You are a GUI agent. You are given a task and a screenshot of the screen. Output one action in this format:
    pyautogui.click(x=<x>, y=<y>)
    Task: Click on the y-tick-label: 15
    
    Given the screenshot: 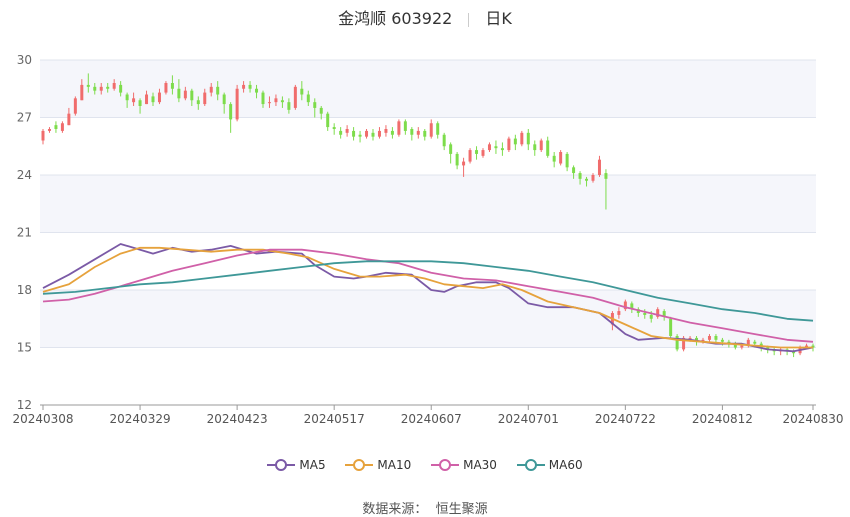 What is the action you would take?
    pyautogui.click(x=24, y=348)
    